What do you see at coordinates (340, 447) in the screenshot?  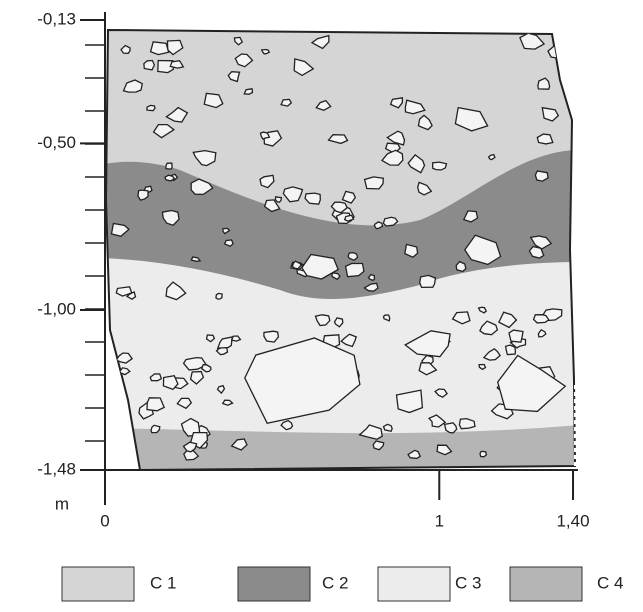 I see `layer-c4` at bounding box center [340, 447].